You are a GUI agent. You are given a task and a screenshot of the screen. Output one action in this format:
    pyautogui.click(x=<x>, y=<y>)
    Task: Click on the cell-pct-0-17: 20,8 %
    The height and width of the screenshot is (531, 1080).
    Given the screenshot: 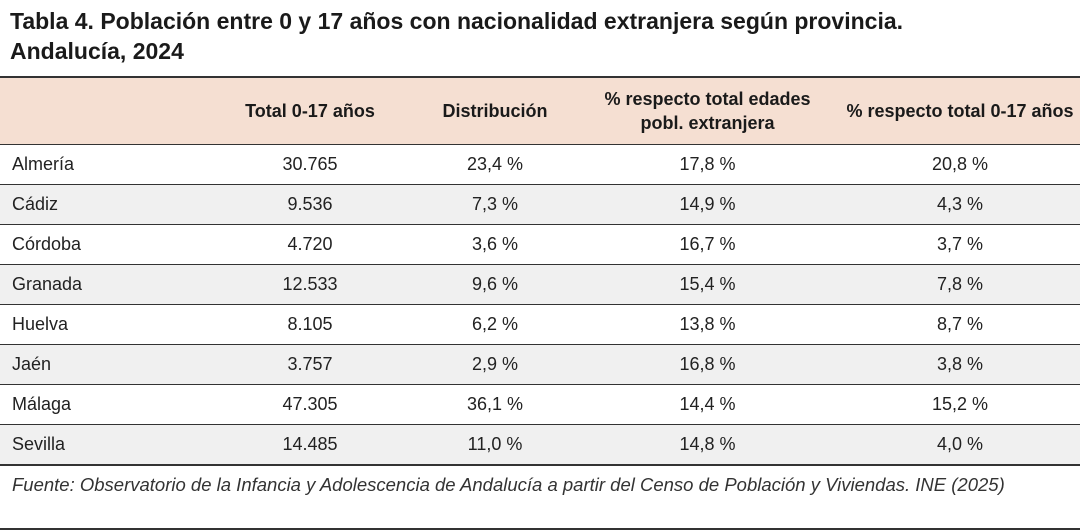 What is the action you would take?
    pyautogui.click(x=960, y=164)
    